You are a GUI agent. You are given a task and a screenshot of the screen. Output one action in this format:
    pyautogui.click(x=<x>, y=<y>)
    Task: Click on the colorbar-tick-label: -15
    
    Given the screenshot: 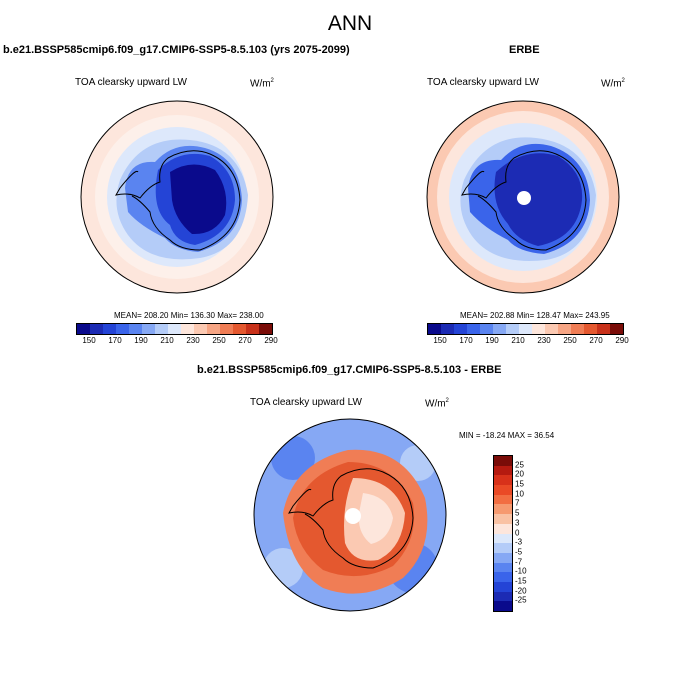 What is the action you would take?
    pyautogui.click(x=521, y=581)
    